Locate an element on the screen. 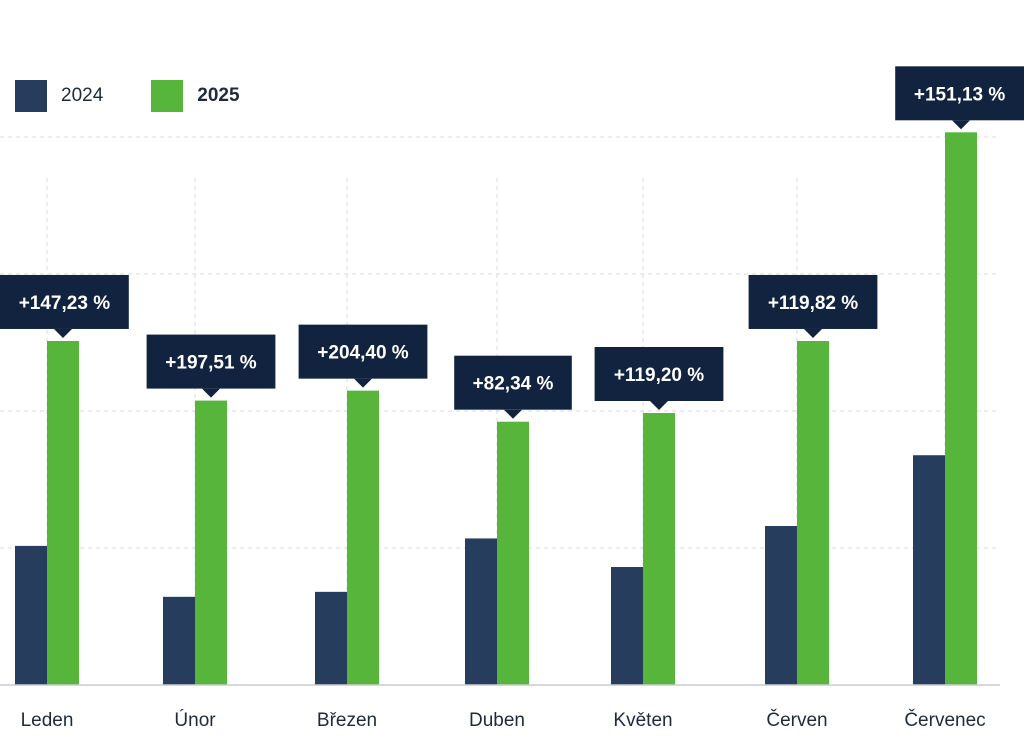  annotation-label: +204,40 % is located at coordinates (362, 353).